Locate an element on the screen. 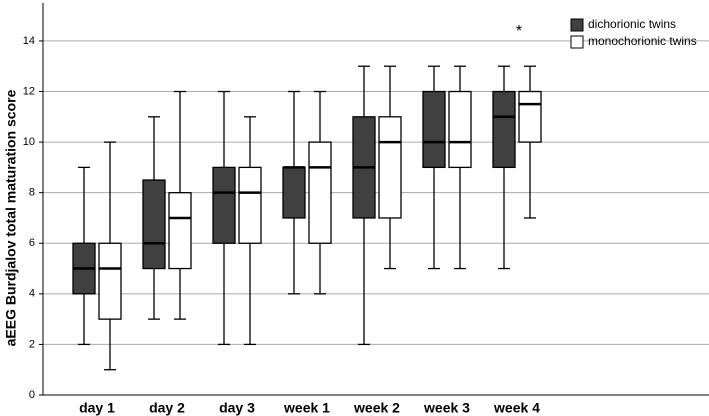 This screenshot has height=416, width=709. x-tick-label: week 2 is located at coordinates (376, 408).